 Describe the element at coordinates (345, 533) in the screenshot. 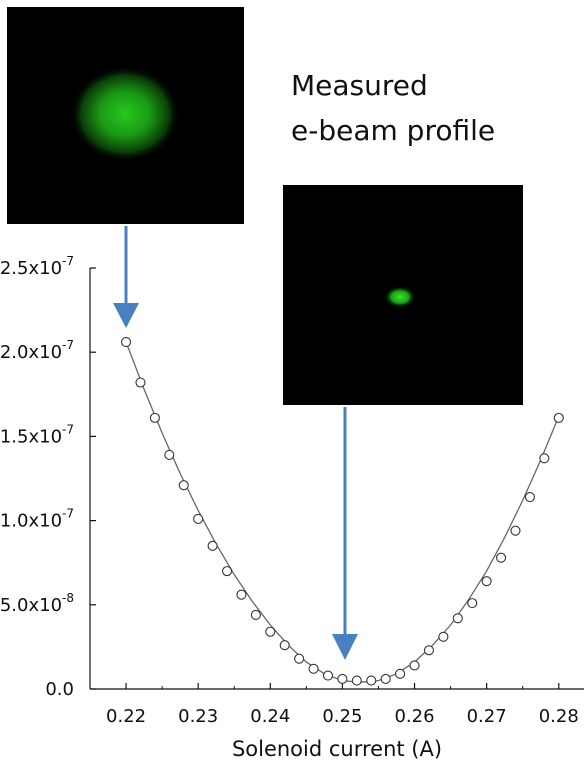

I see `arrow-to-minimum` at that location.